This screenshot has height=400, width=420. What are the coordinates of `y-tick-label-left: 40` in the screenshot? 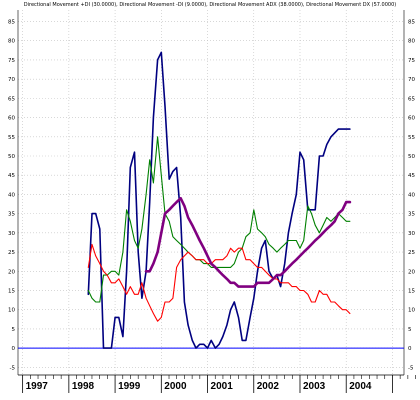 It's located at (11, 195).